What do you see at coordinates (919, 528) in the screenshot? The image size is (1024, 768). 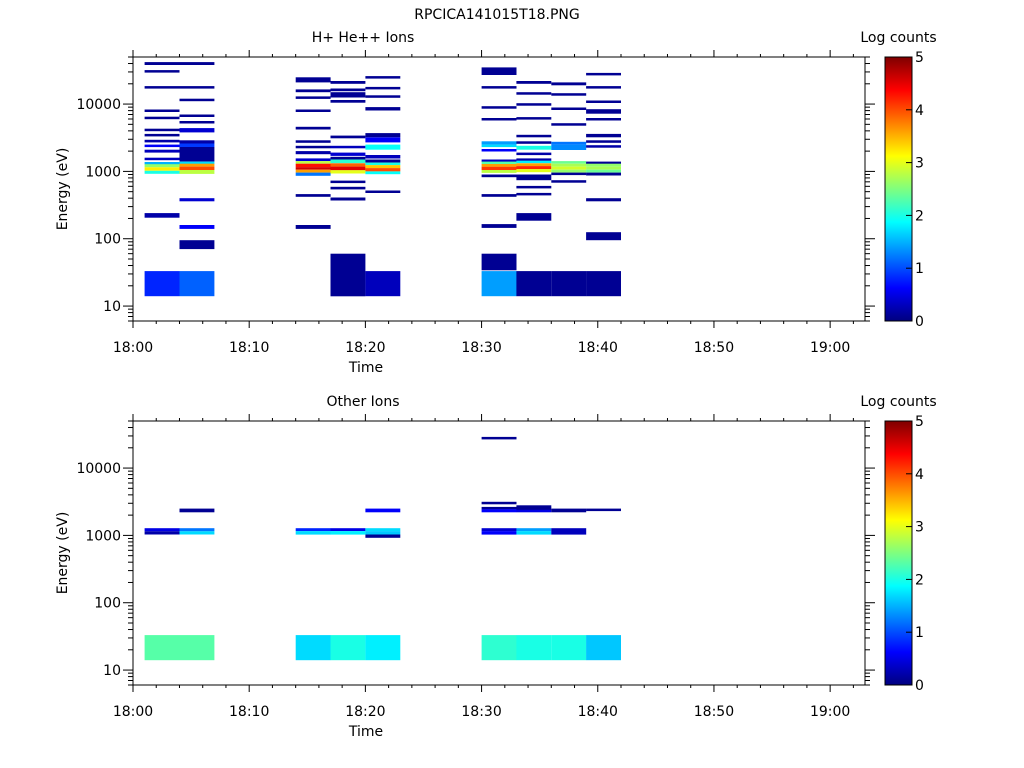 I see `colorbar-tick-label: 3` at bounding box center [919, 528].